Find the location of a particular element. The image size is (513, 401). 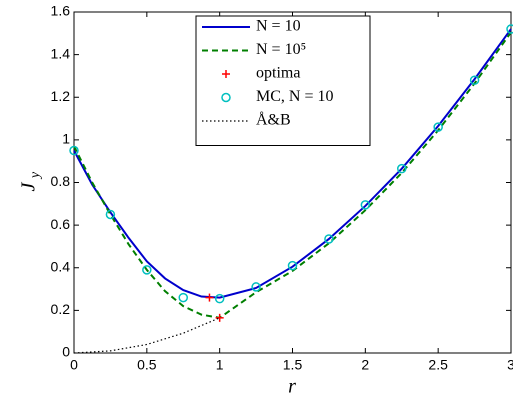

y-tick-label: 0.2 is located at coordinates (61, 309).